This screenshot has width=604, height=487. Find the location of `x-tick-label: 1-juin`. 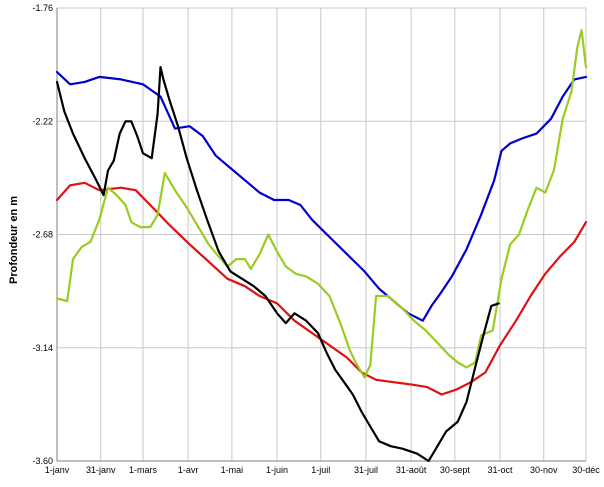

x-tick-label: 1-juin is located at coordinates (277, 470).